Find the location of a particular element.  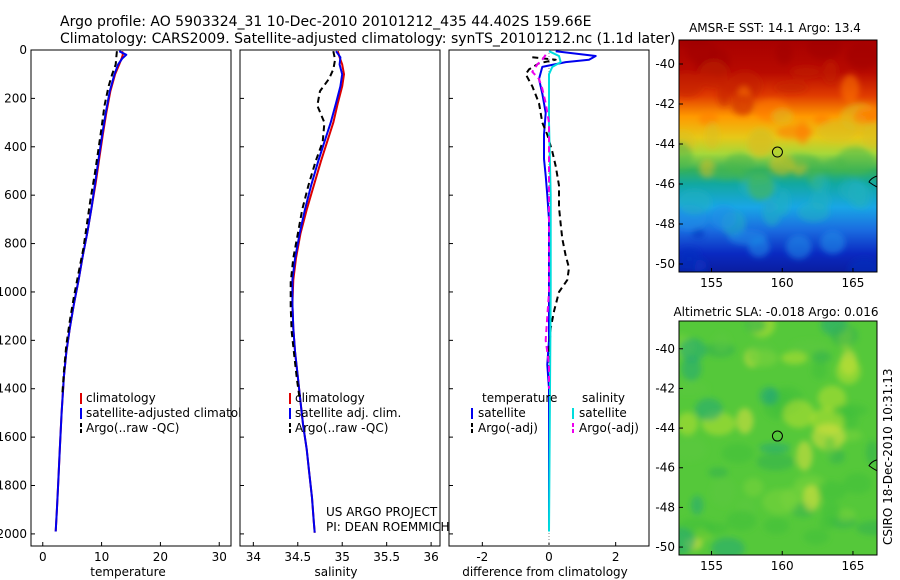

difference-series-satellite is located at coordinates (555, 291).